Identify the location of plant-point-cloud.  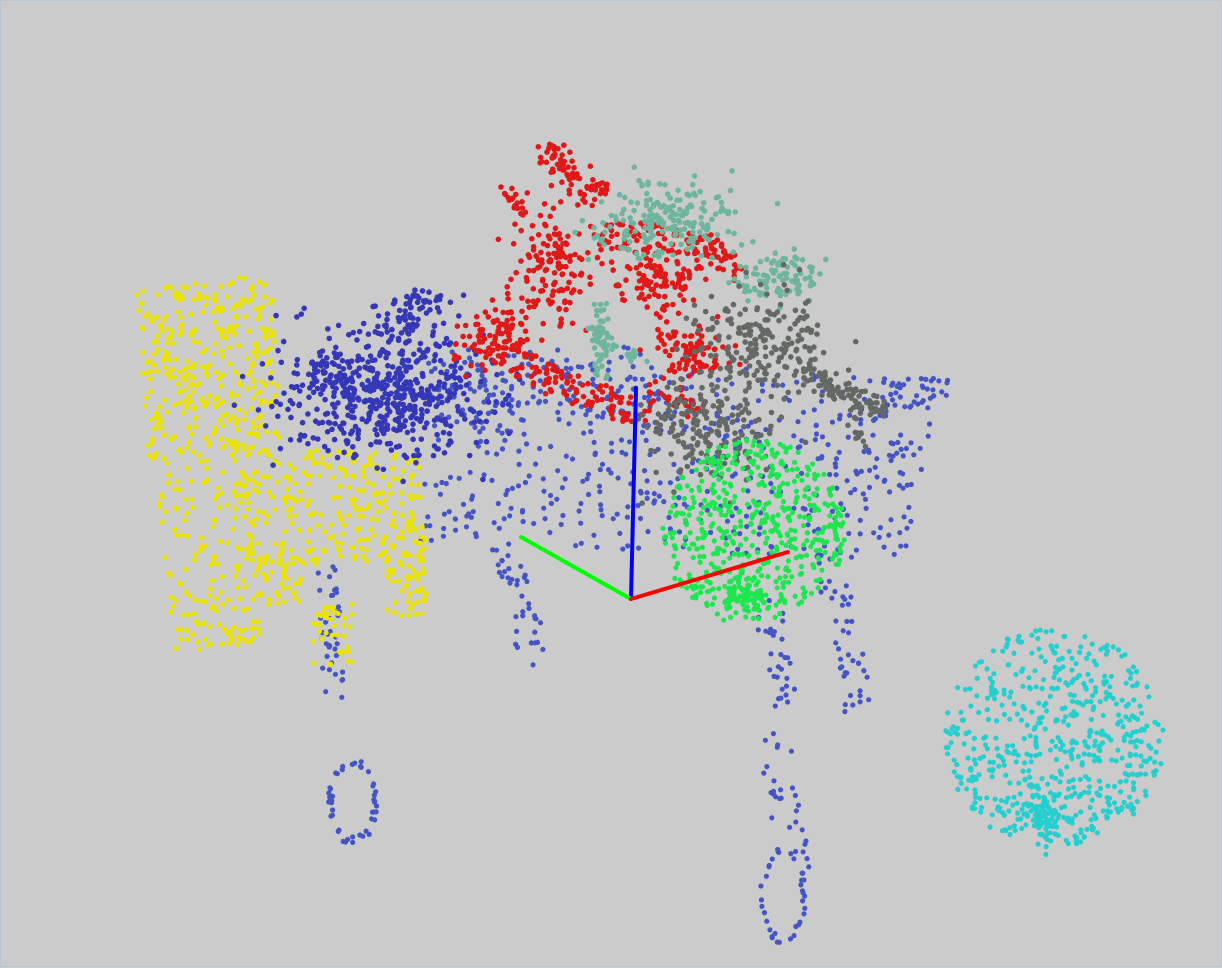
(598, 283).